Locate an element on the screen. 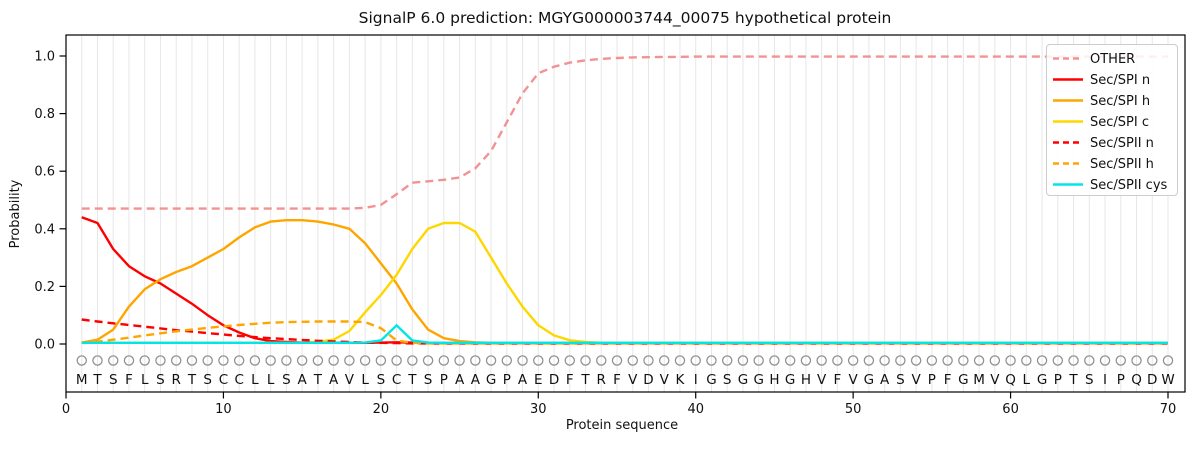  legend-label-sec-spii-h: Sec/SPII h is located at coordinates (1122, 164).